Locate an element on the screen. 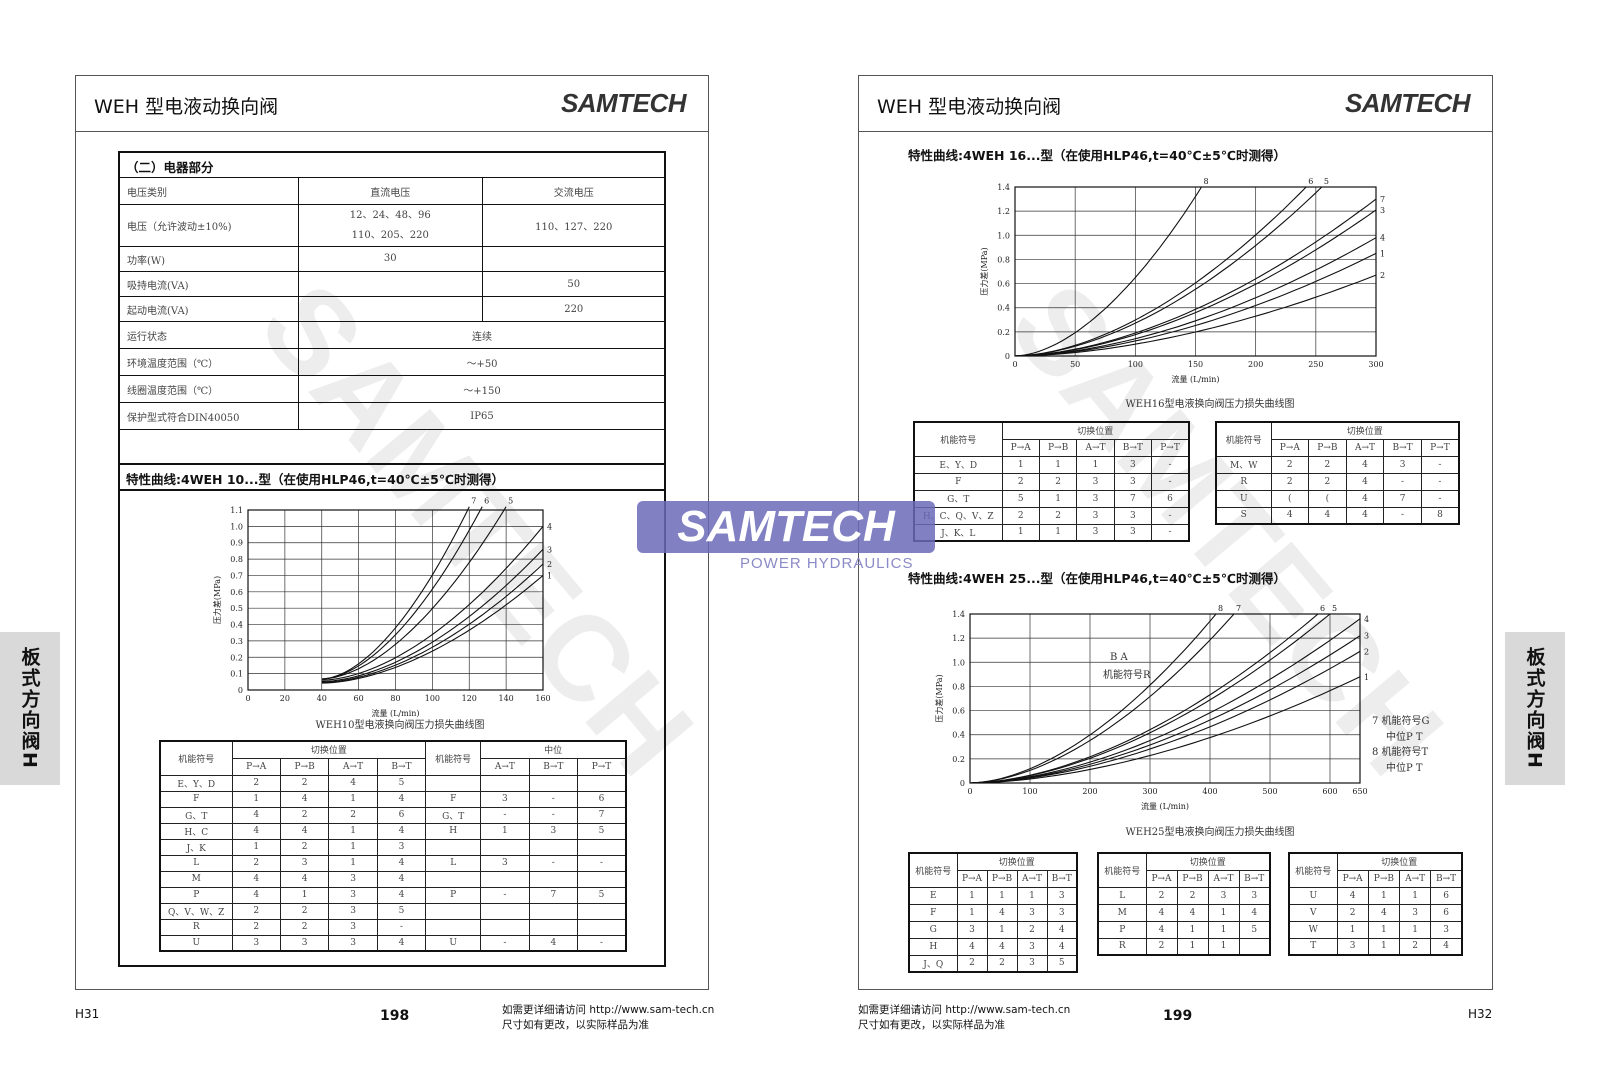  table-cell: H、C is located at coordinates (196, 831).